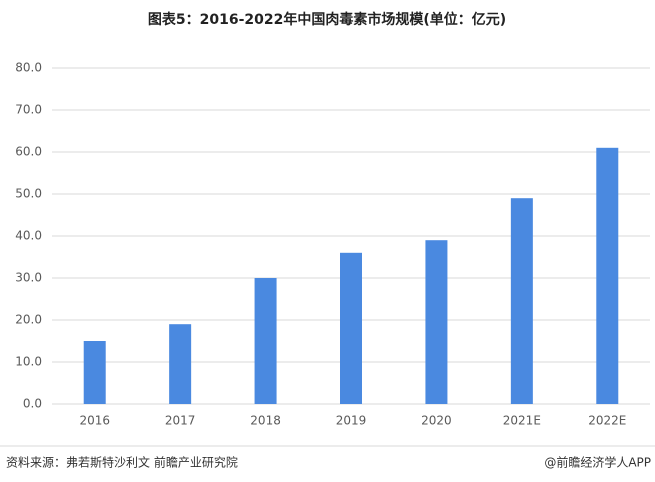 The width and height of the screenshot is (655, 482). Describe the element at coordinates (28, 236) in the screenshot. I see `y-tick-label: 40.0` at that location.